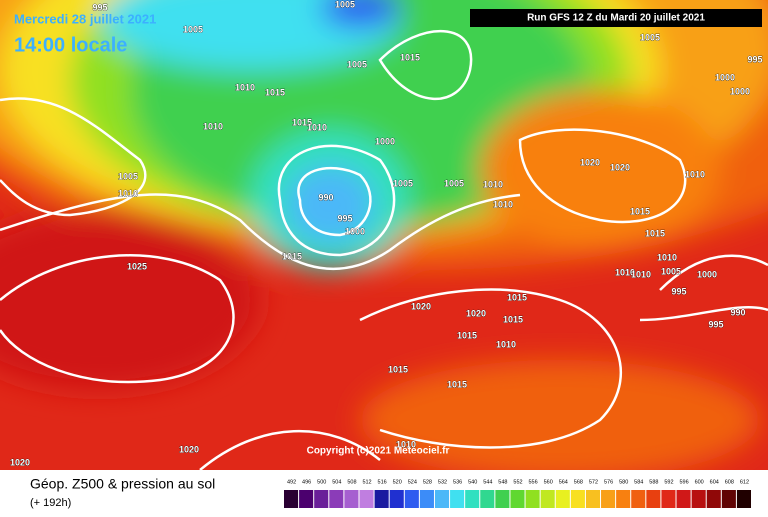 The width and height of the screenshot is (768, 517). Describe the element at coordinates (70, 45) in the screenshot. I see `valid-time: 14:00 locale` at that location.